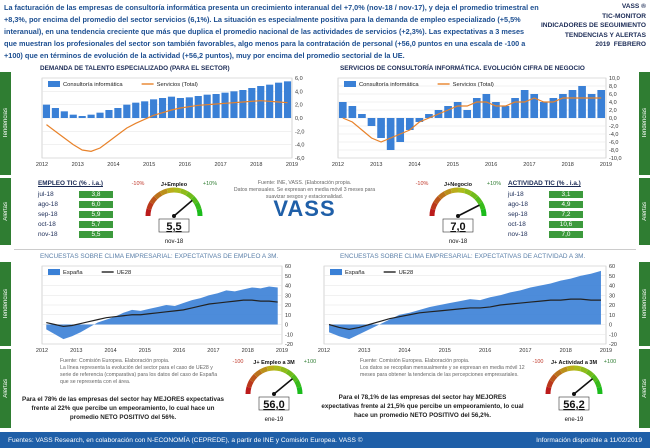 The height and width of the screenshot is (448, 650). I want to click on table-value: 3,1, so click(566, 194).